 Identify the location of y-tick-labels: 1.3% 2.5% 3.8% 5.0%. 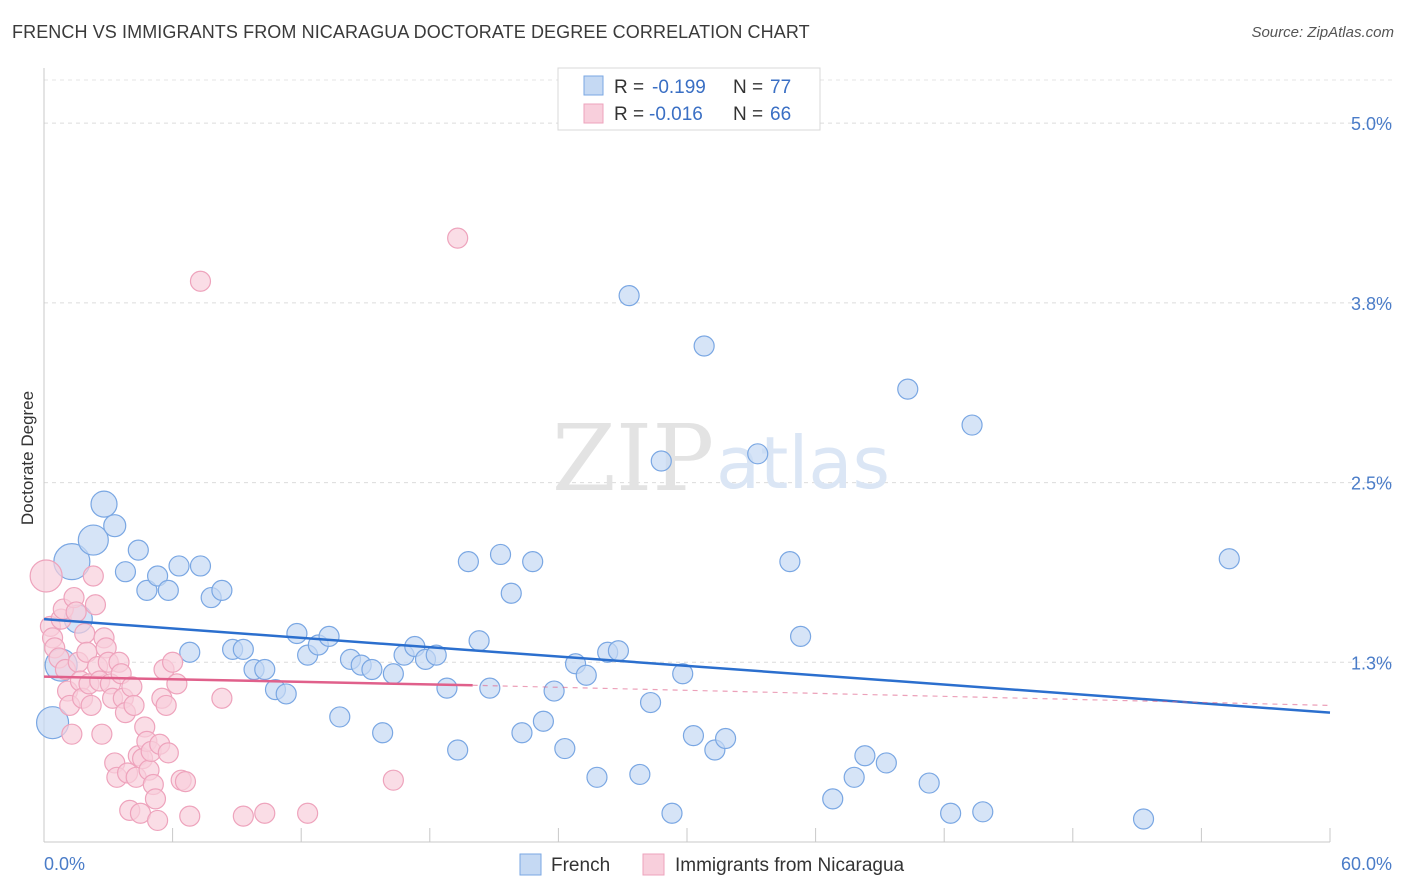
(1371, 393).